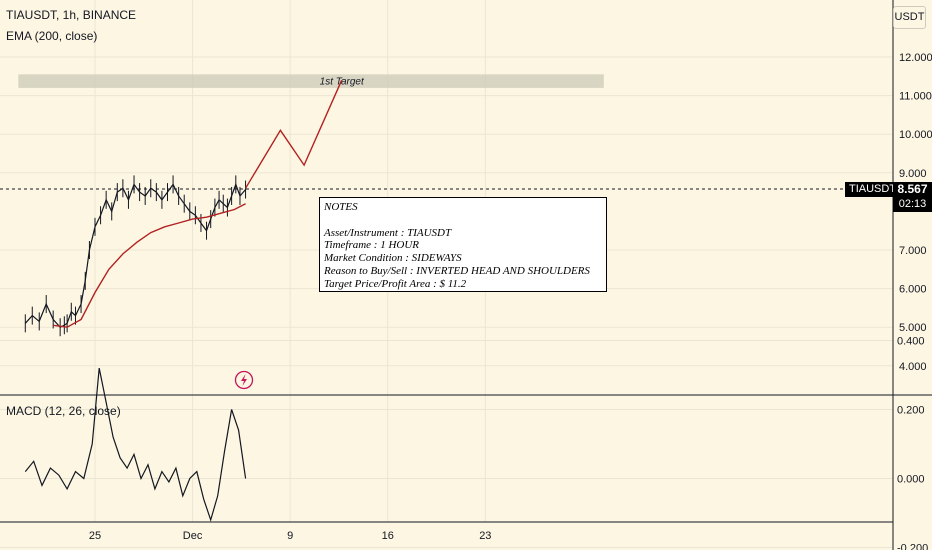  What do you see at coordinates (395, 283) in the screenshot?
I see `notes-line: Target Price/Profit Area : $ 11.2` at bounding box center [395, 283].